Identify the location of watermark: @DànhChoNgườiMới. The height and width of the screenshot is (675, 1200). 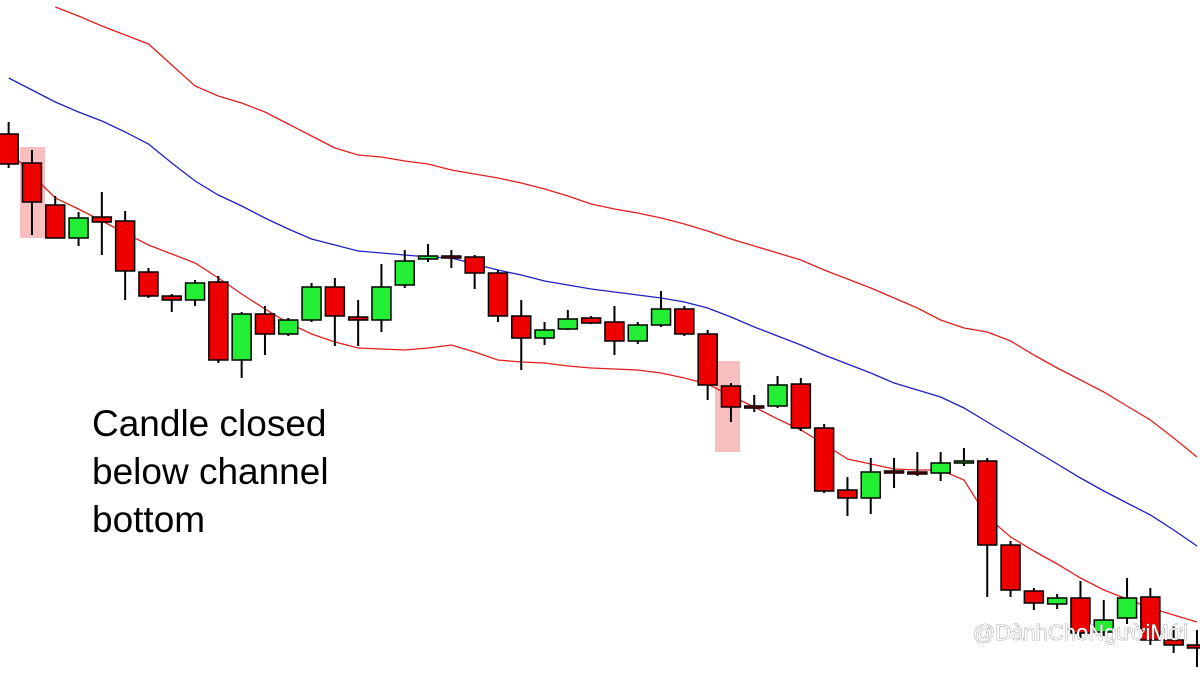
(1080, 632).